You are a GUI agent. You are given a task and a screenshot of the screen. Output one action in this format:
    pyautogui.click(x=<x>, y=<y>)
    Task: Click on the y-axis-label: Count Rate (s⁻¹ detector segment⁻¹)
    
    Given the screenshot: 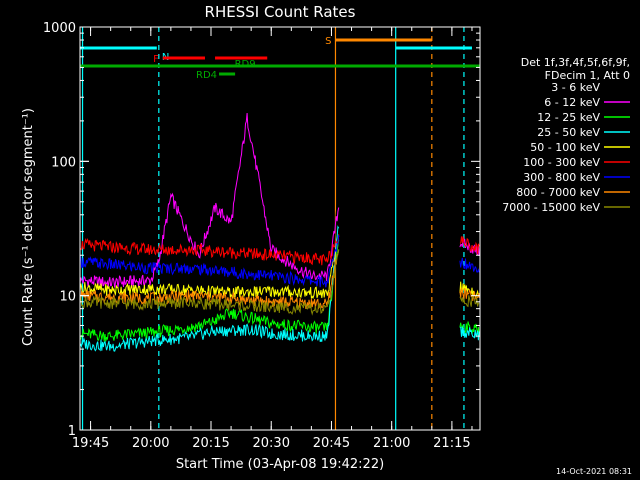 What is the action you would take?
    pyautogui.click(x=28, y=227)
    